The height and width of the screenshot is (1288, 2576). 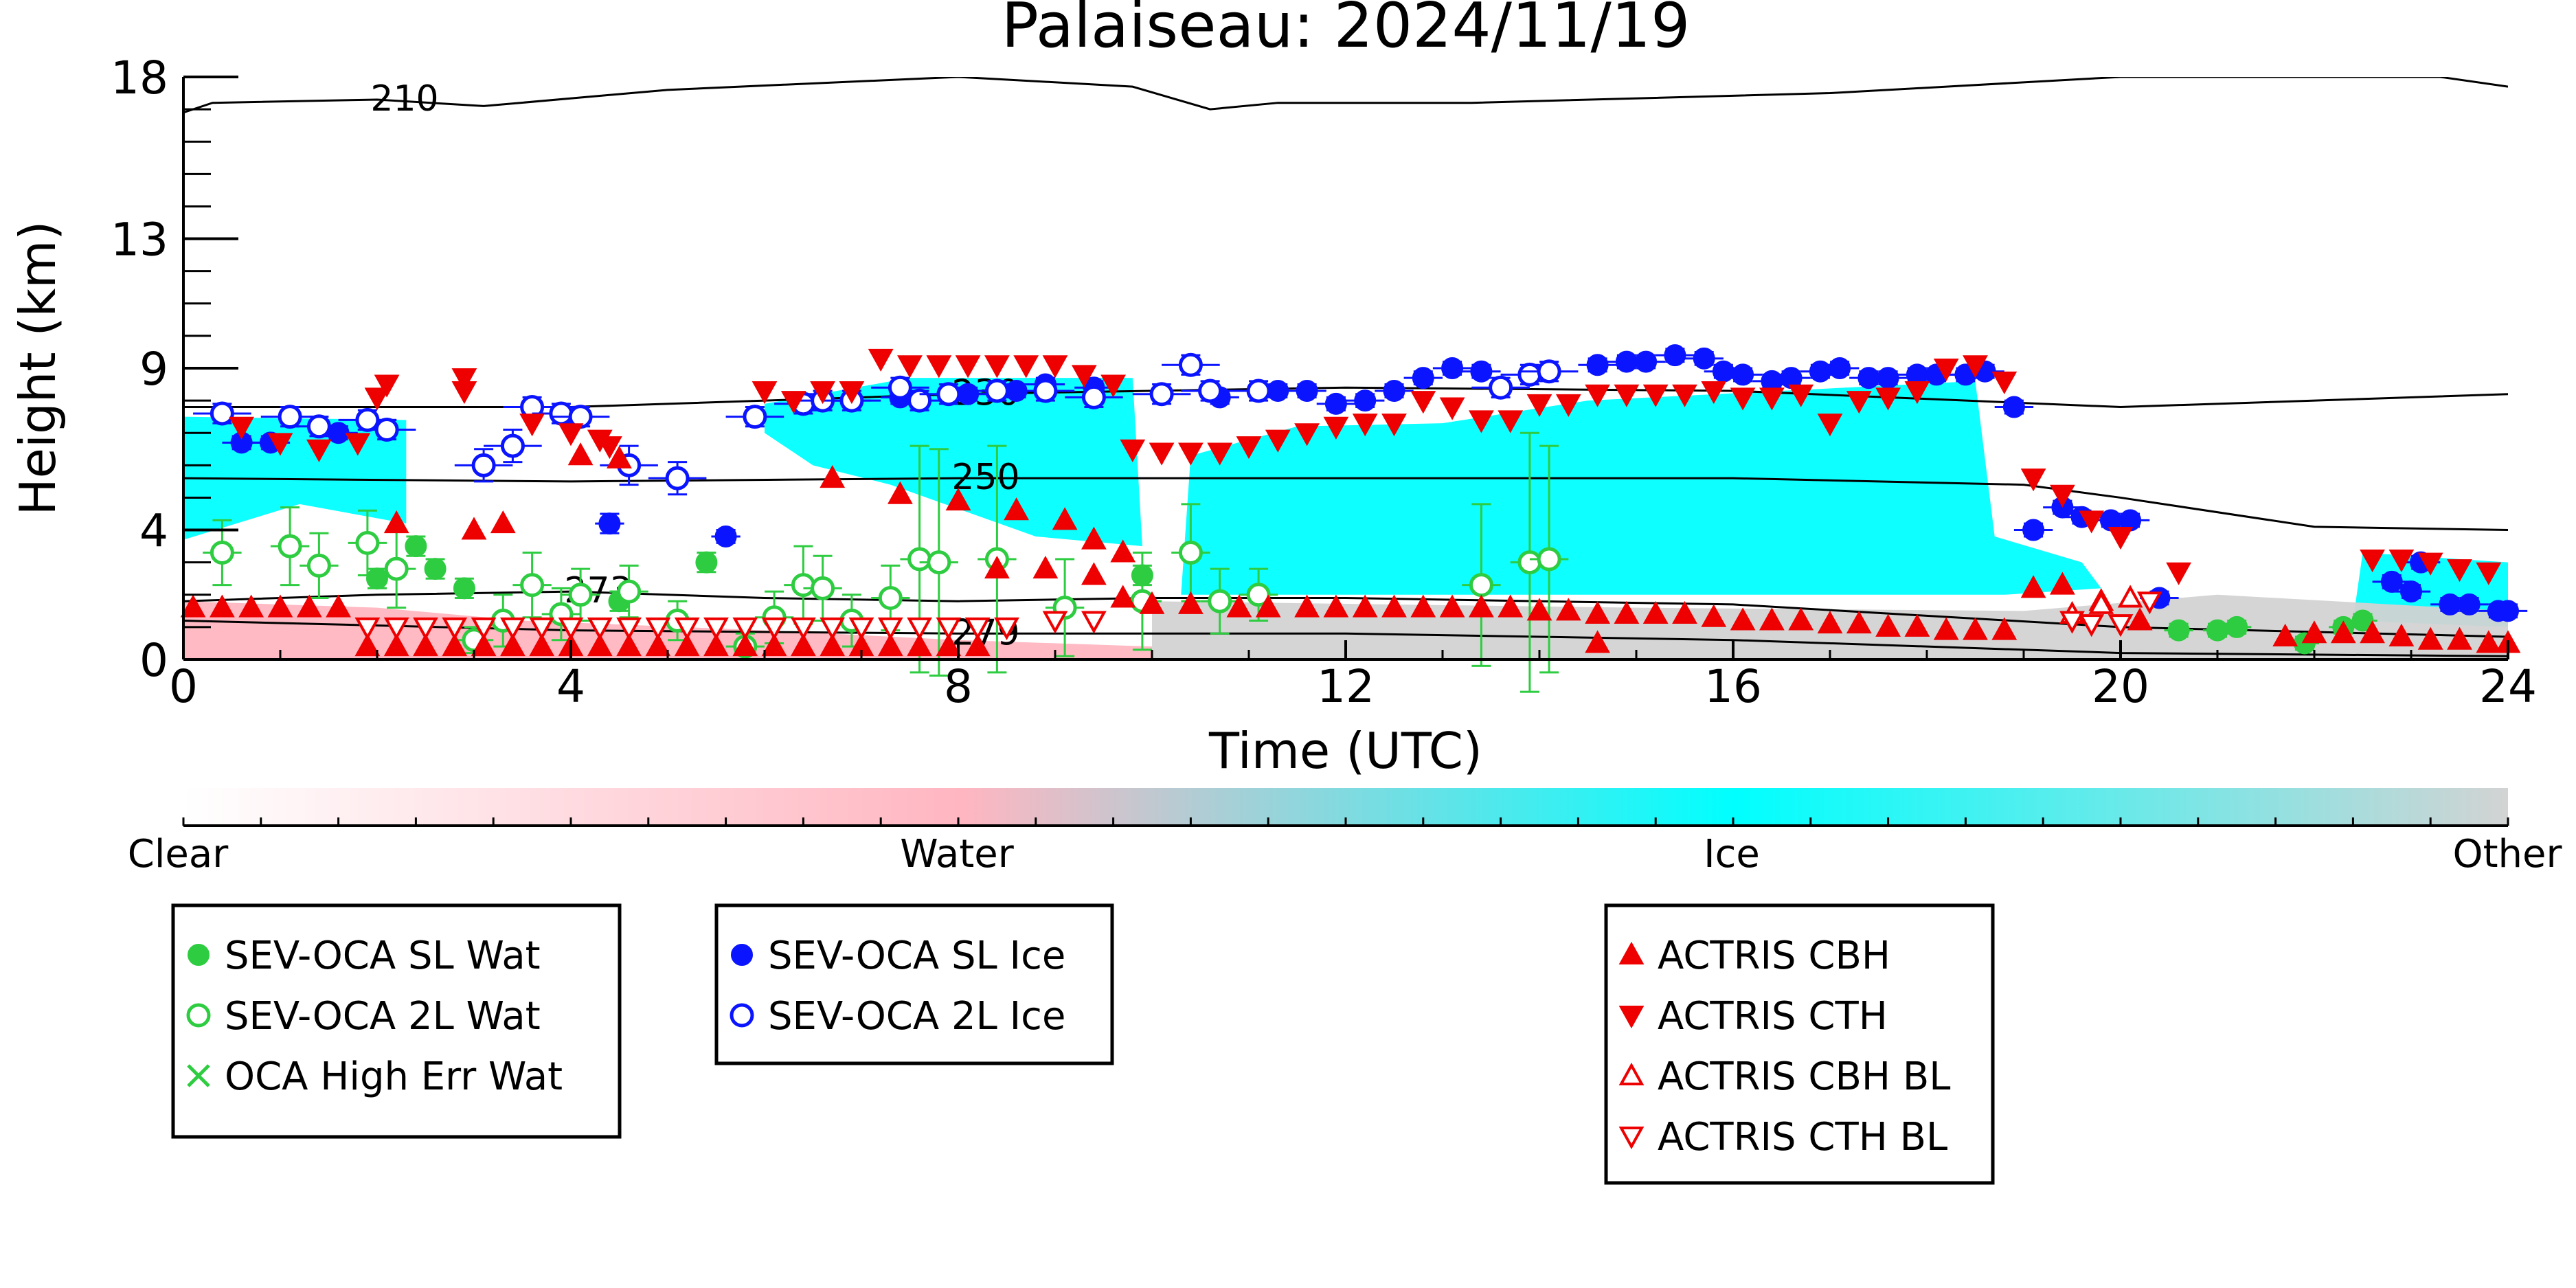 I want to click on phase-colorbar: Clear Water Ice Other, so click(x=1345, y=832).